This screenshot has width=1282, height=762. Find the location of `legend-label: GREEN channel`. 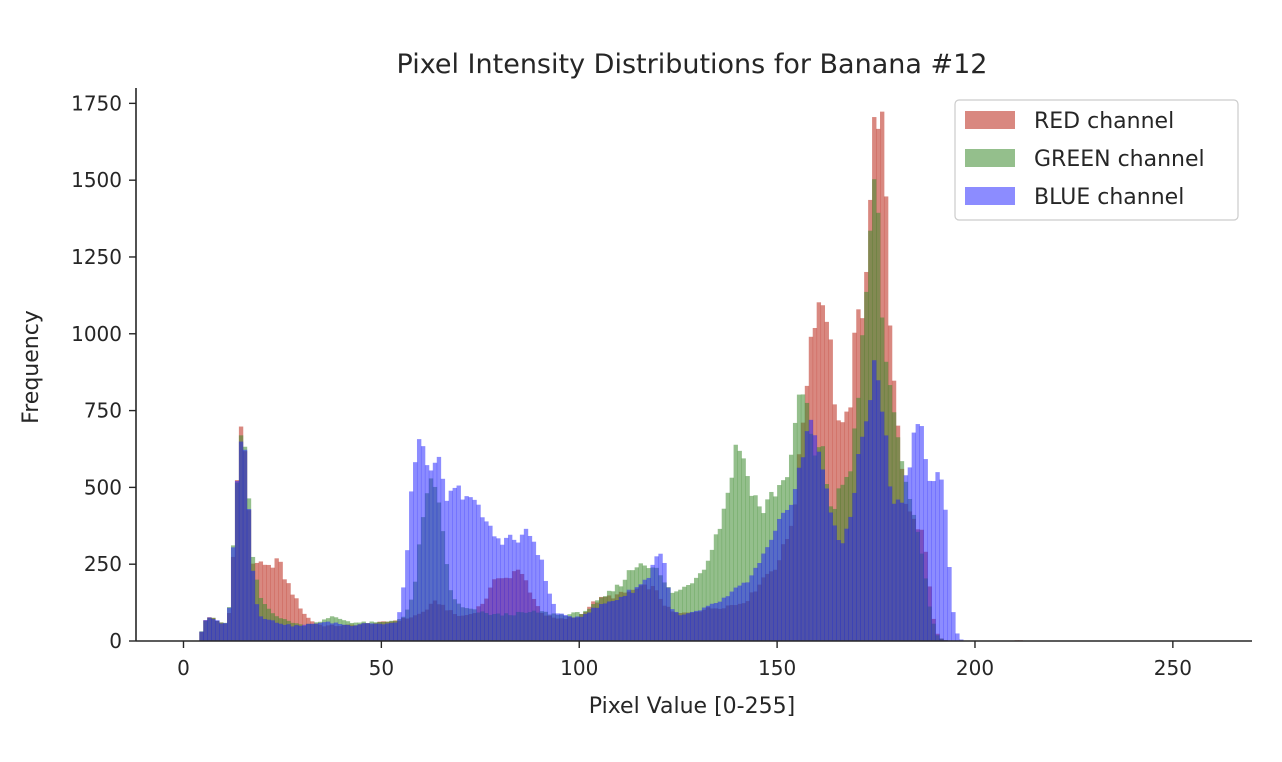

legend-label: GREEN channel is located at coordinates (1119, 159).